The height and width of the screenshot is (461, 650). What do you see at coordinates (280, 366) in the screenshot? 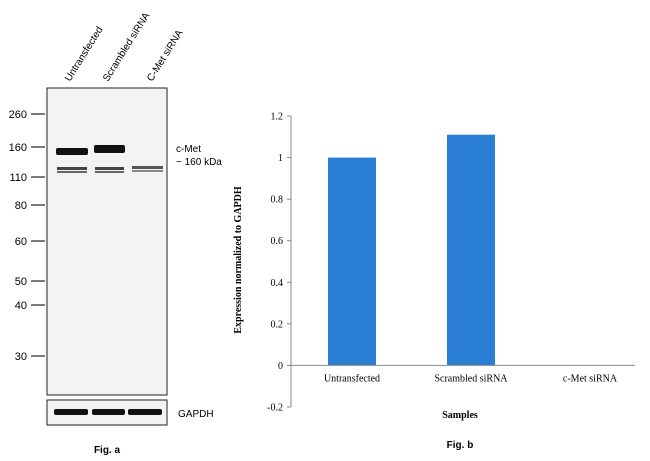
I see `y-tick-label: 0` at bounding box center [280, 366].